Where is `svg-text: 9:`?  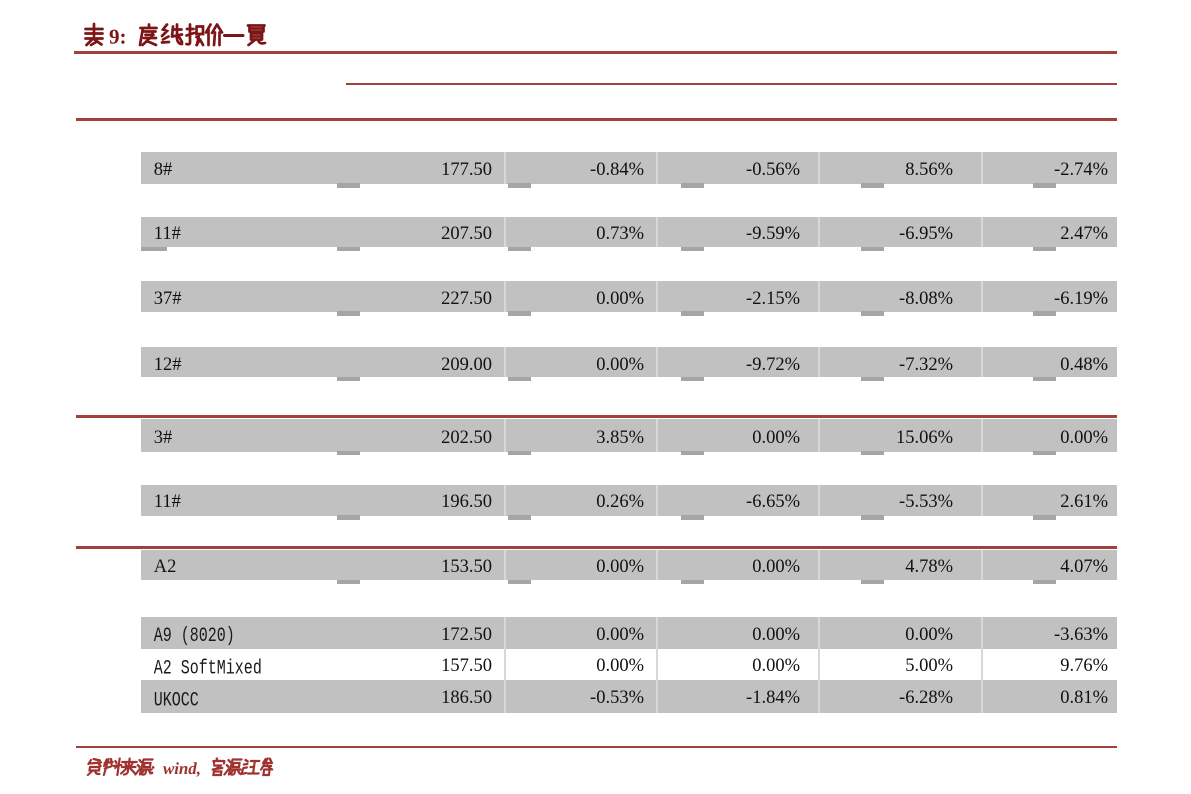 svg-text: 9: is located at coordinates (118, 37).